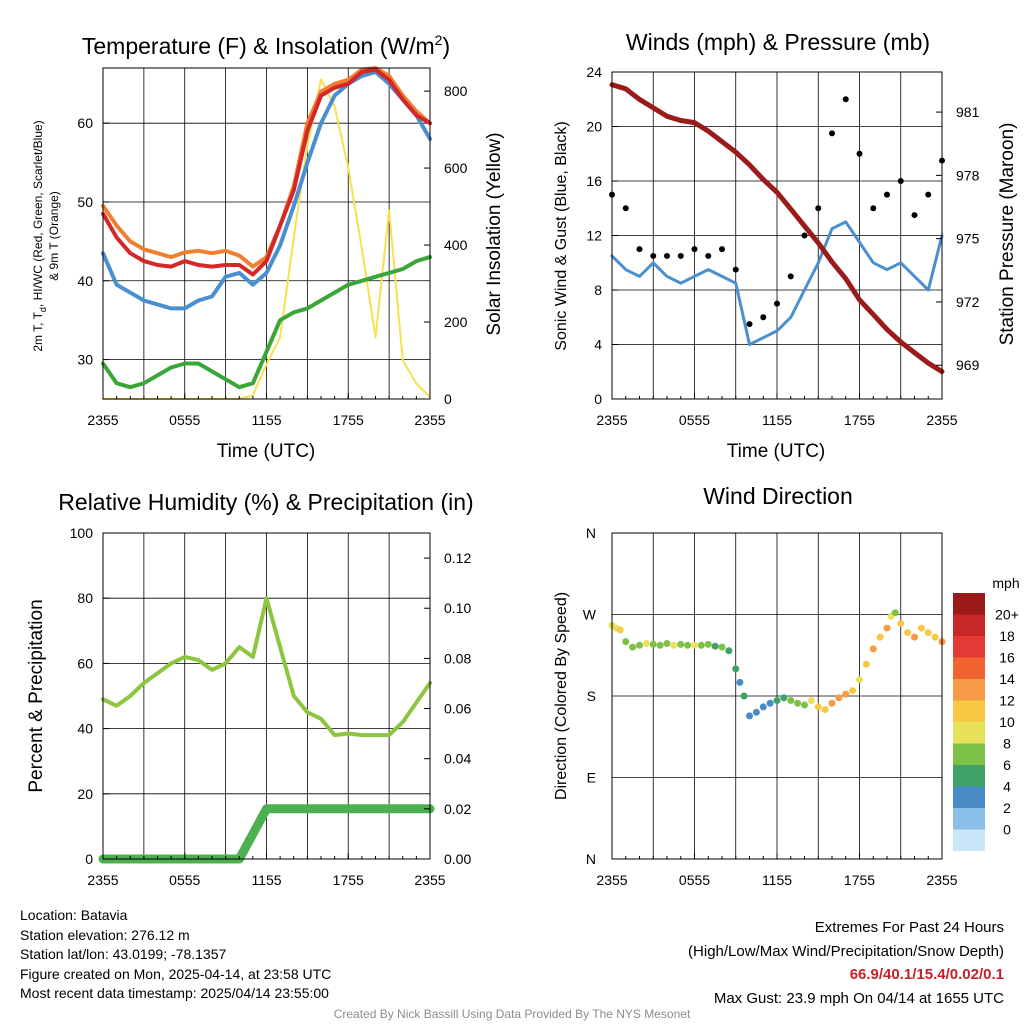 Image resolution: width=1024 pixels, height=1024 pixels. I want to click on legend-label: 12, so click(1007, 701).